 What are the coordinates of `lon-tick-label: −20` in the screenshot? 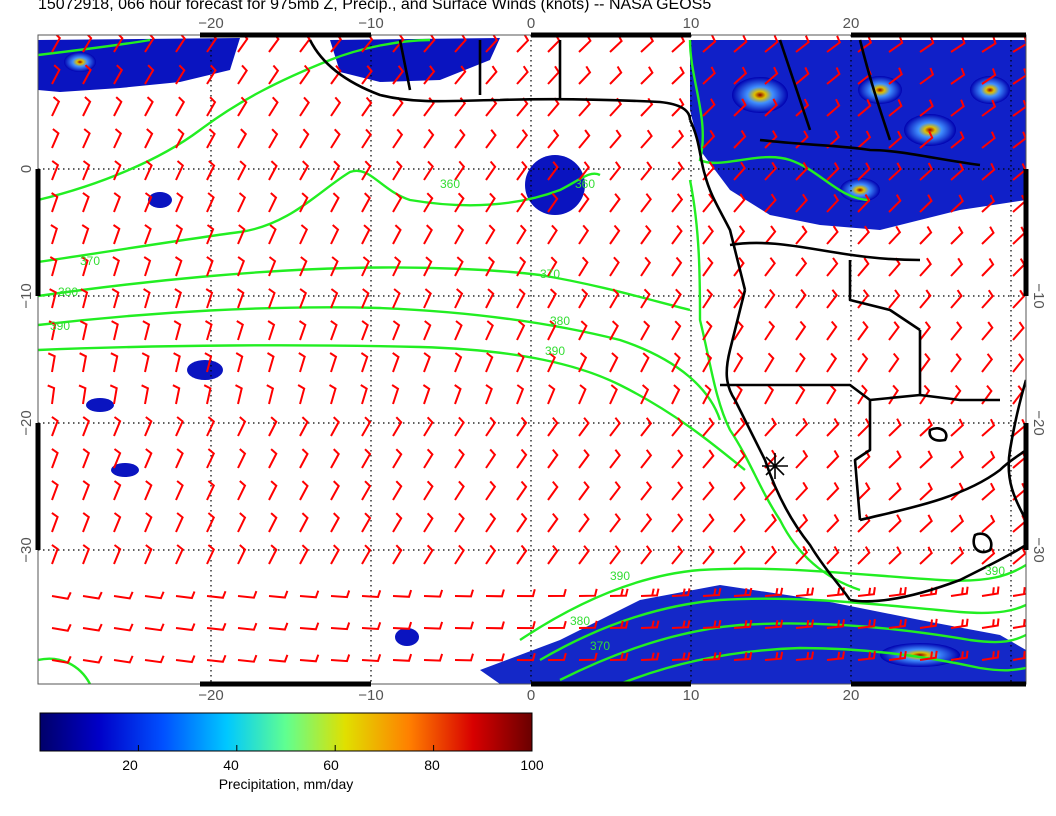 It's located at (210, 695).